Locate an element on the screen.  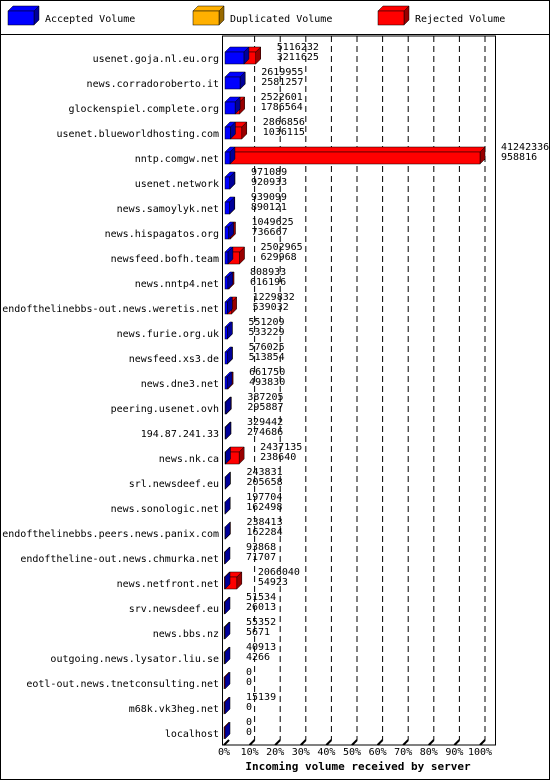
legend-label: Duplicated Volume is located at coordinates (281, 19).